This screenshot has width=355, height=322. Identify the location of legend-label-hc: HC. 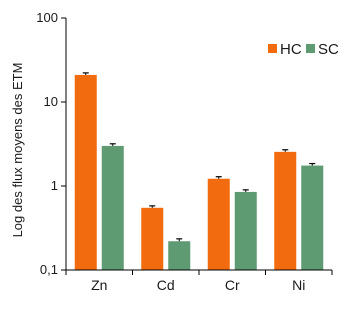
(291, 49).